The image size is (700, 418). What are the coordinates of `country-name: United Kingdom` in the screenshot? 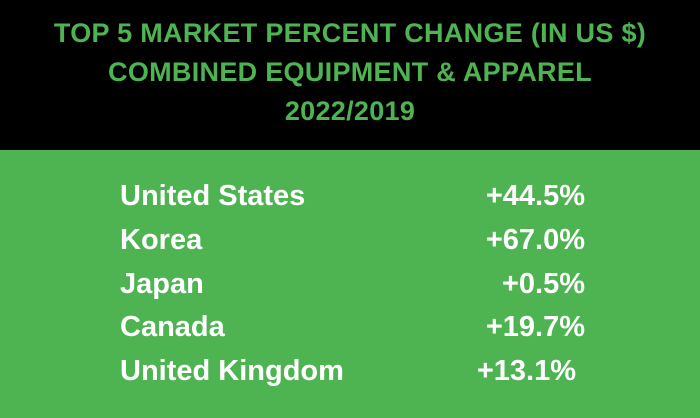 It's located at (232, 371).